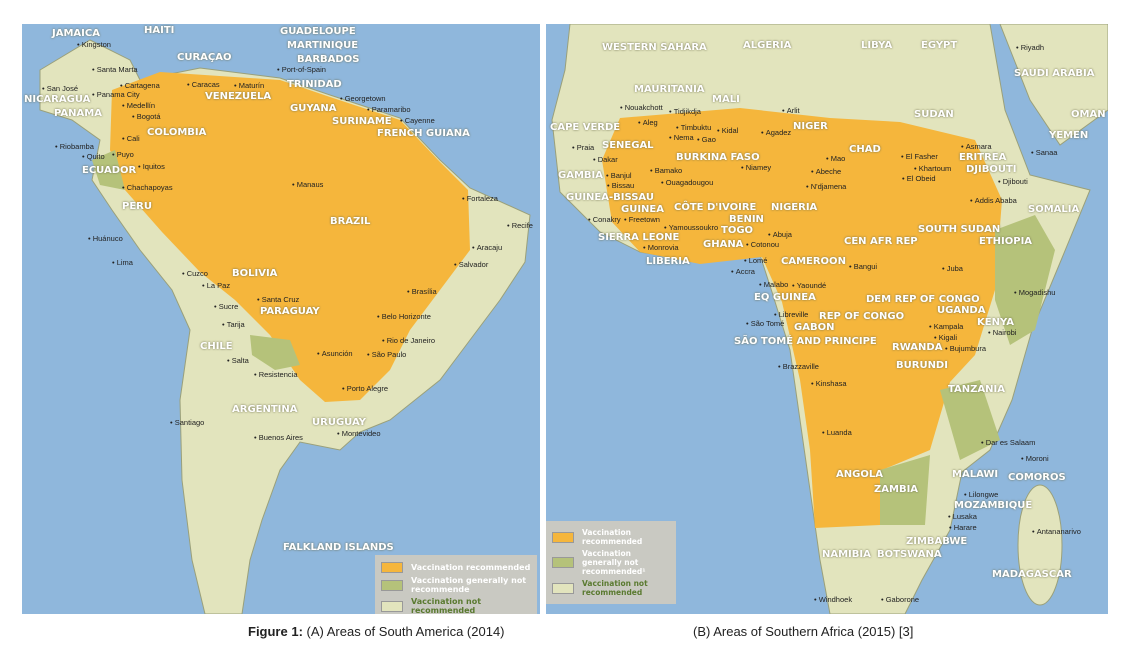 The width and height of the screenshot is (1121, 650). I want to click on country-label: MADAGASCAR, so click(1032, 574).